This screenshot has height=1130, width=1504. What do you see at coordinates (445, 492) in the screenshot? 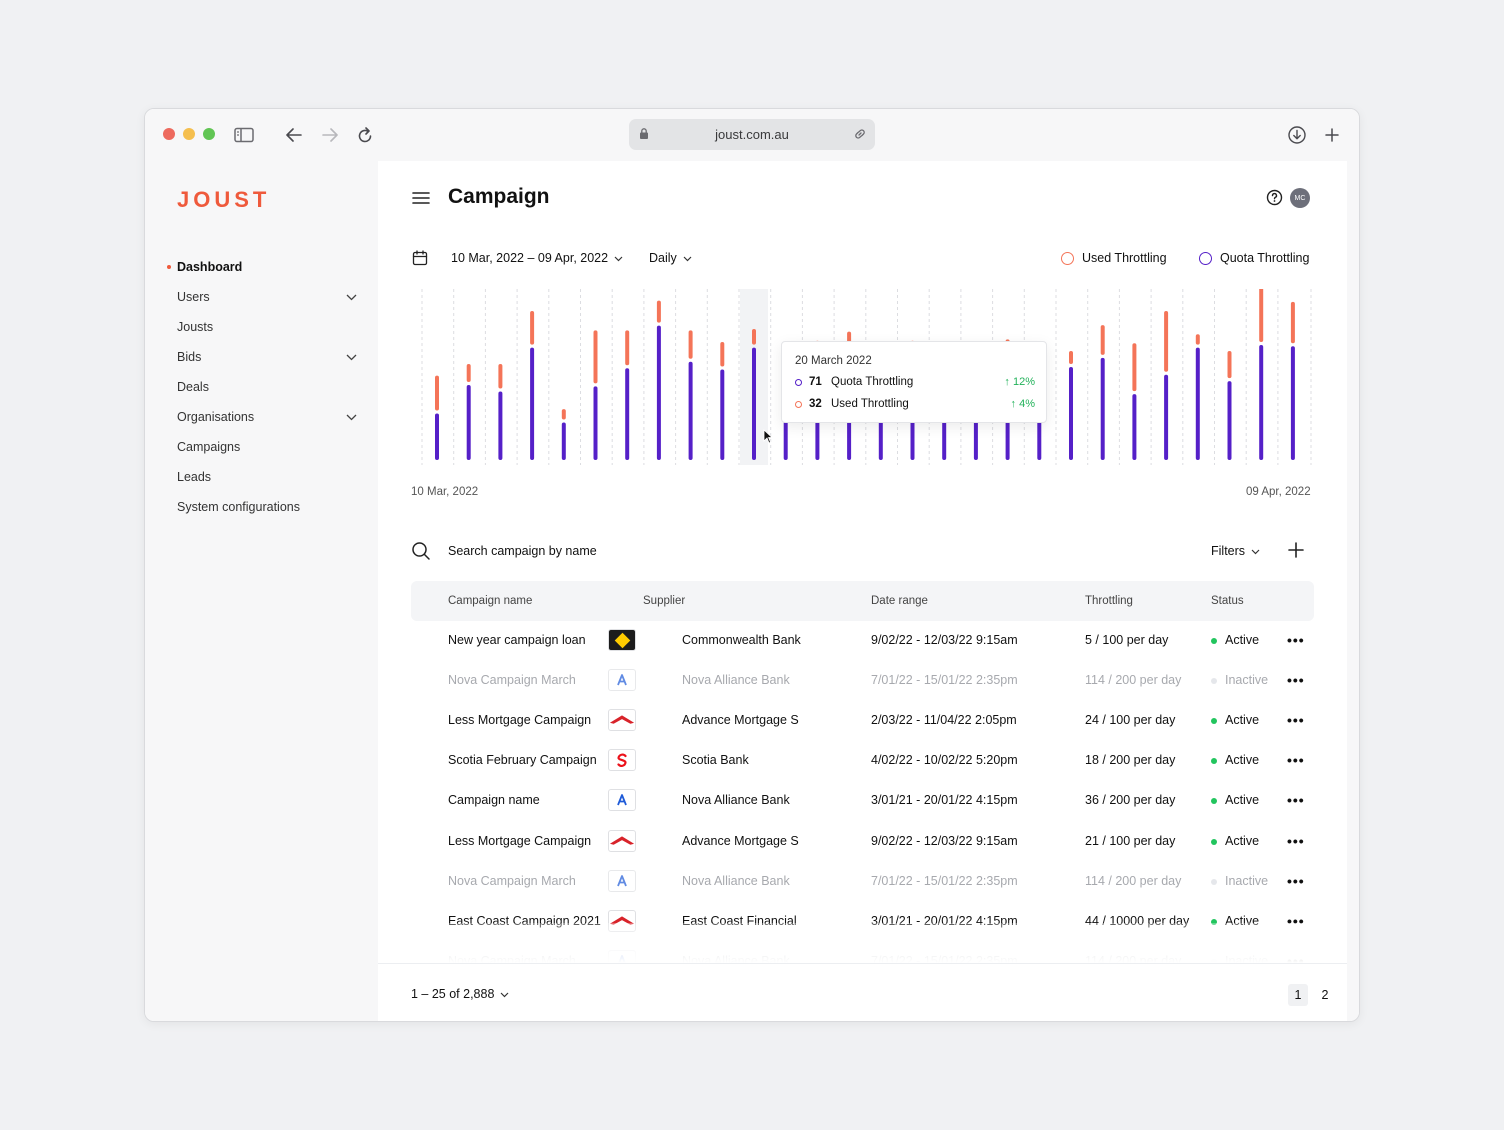
I see `chart-start-date: 10 Mar, 2022` at bounding box center [445, 492].